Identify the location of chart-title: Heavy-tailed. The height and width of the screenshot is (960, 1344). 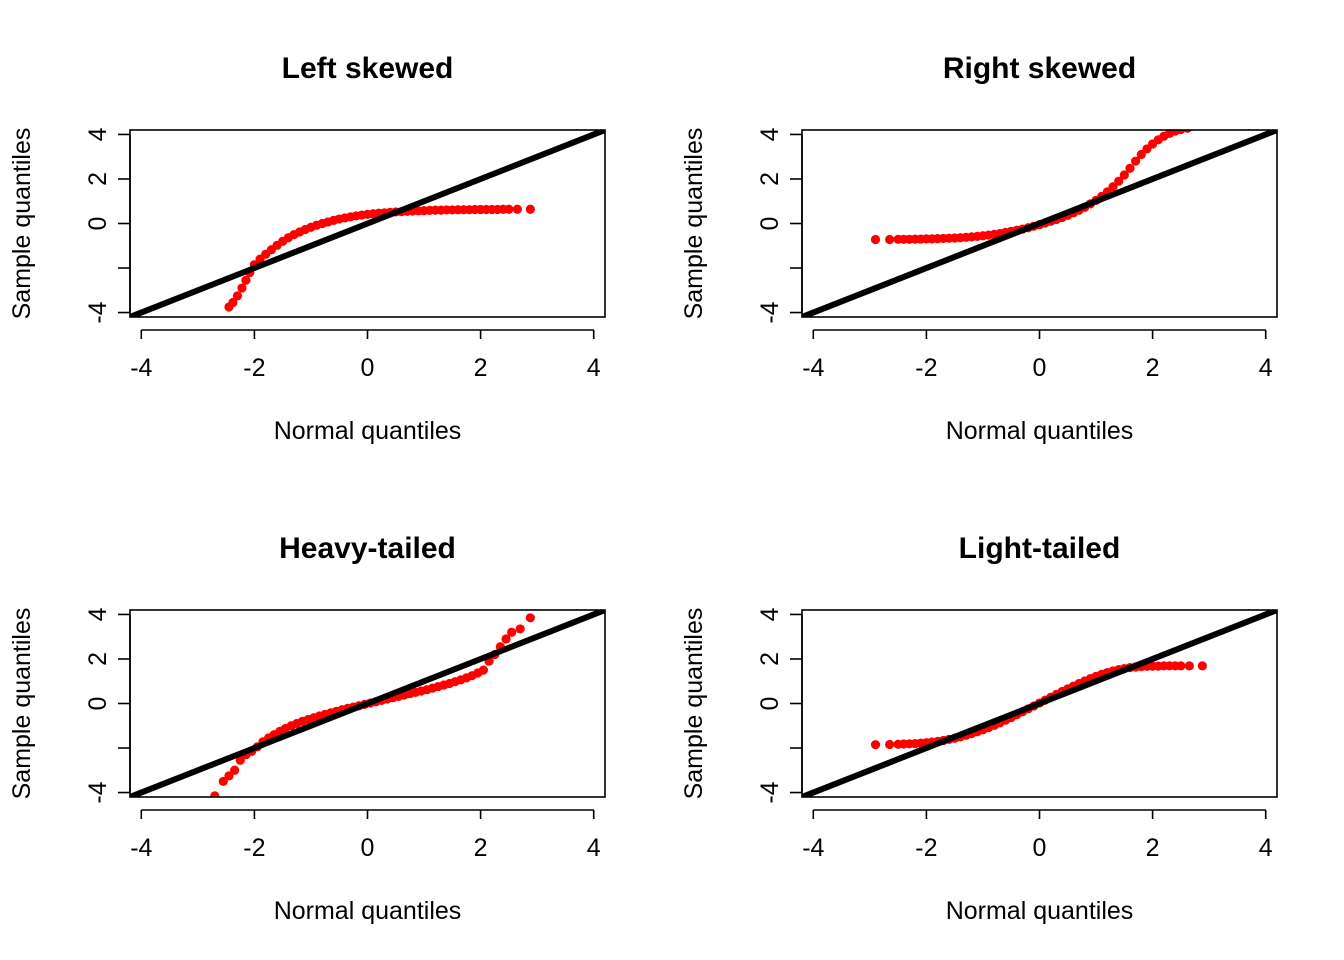
(367, 548).